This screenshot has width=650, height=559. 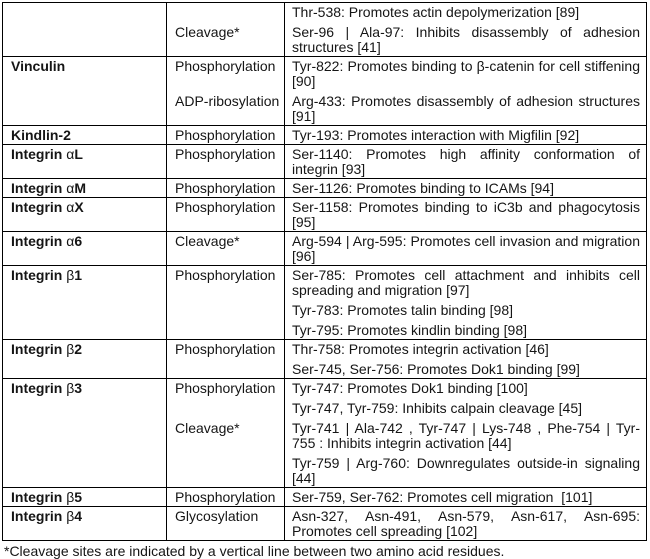 I want to click on modification-description: Tyr-795: Promotes kindlin binding [98], so click(x=465, y=329).